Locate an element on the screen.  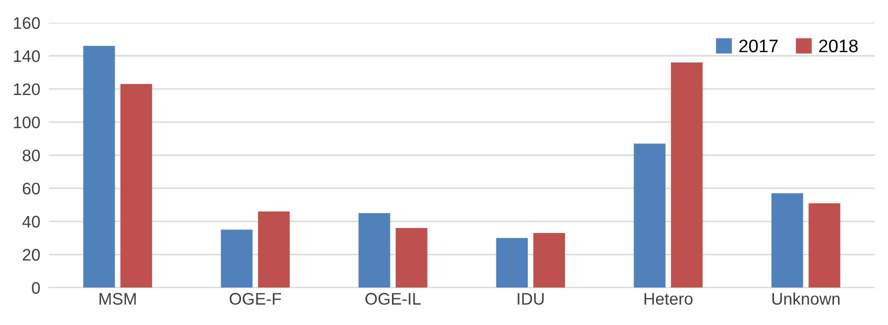
x-tick-label: IDU is located at coordinates (531, 299).